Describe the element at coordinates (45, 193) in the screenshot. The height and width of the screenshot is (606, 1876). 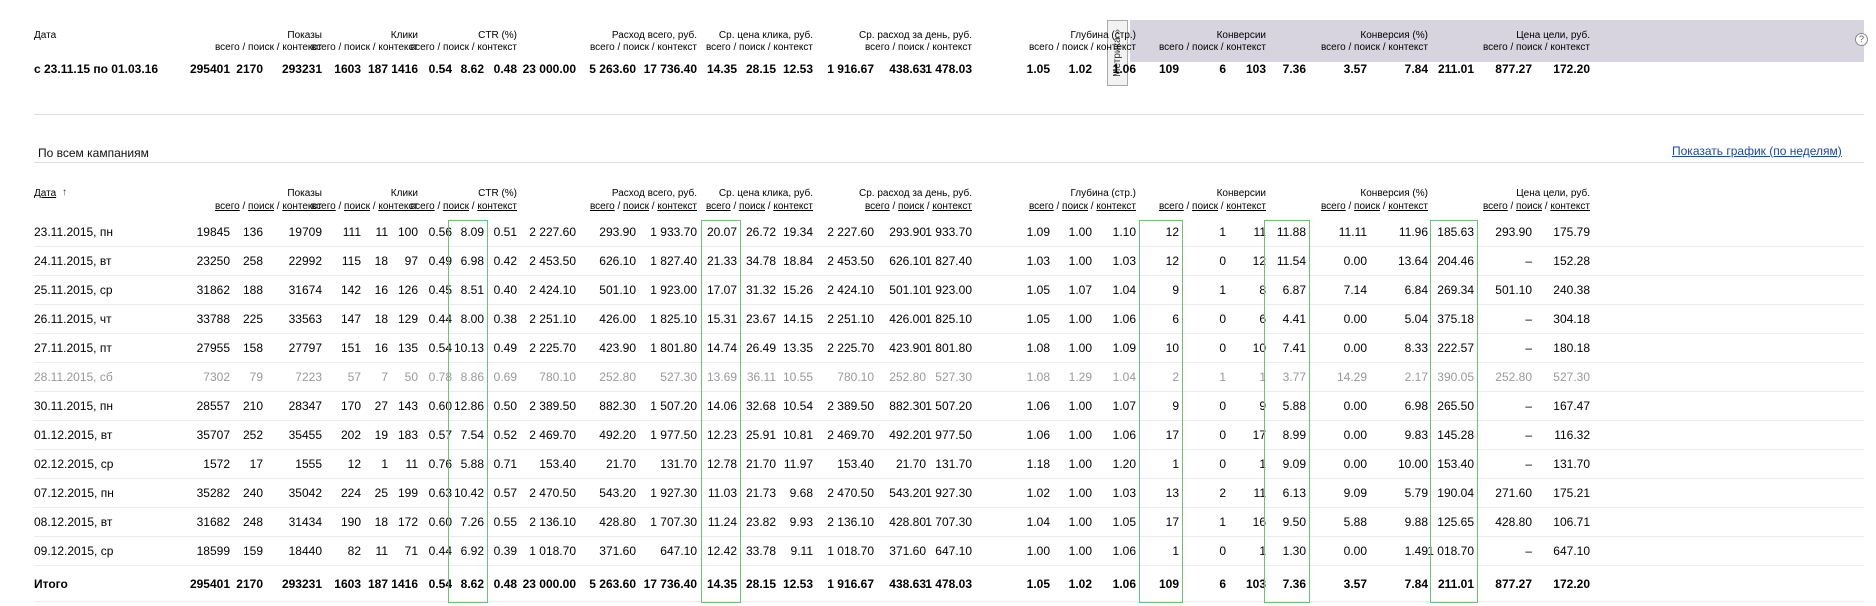
I see `sort-by-date-link: Дата` at that location.